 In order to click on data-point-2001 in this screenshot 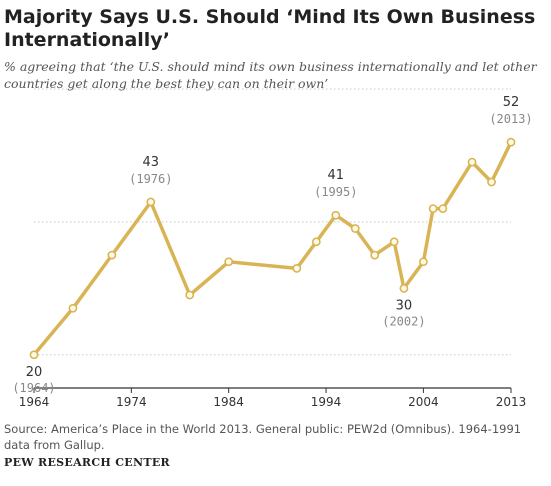, I will do `click(394, 242)`.